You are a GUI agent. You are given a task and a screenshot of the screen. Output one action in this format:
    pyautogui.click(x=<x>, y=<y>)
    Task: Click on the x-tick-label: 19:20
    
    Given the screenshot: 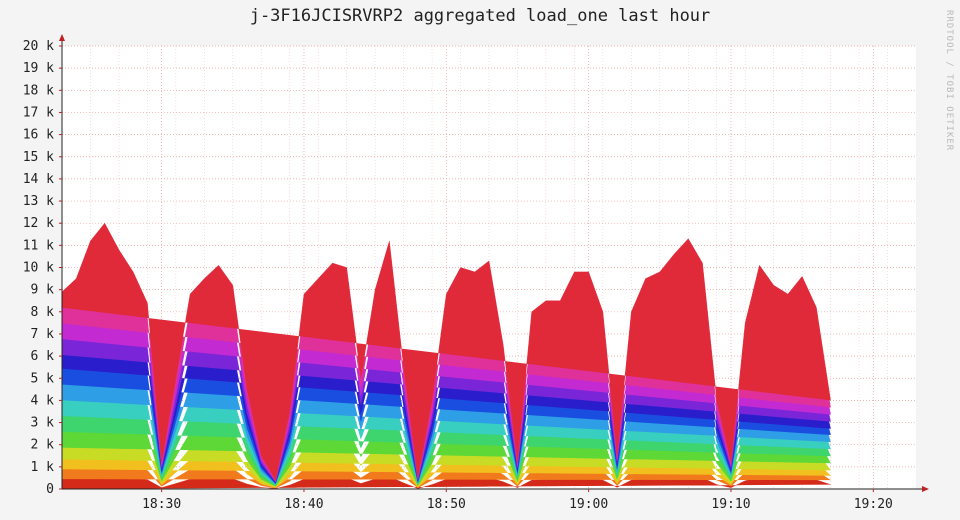 What is the action you would take?
    pyautogui.click(x=873, y=504)
    